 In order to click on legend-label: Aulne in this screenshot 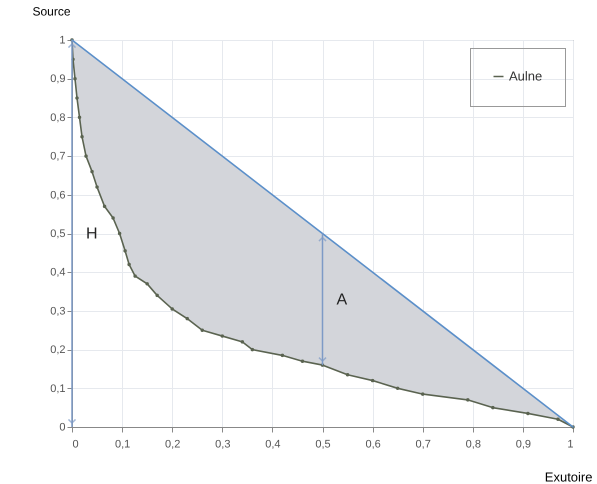, I will do `click(525, 76)`.